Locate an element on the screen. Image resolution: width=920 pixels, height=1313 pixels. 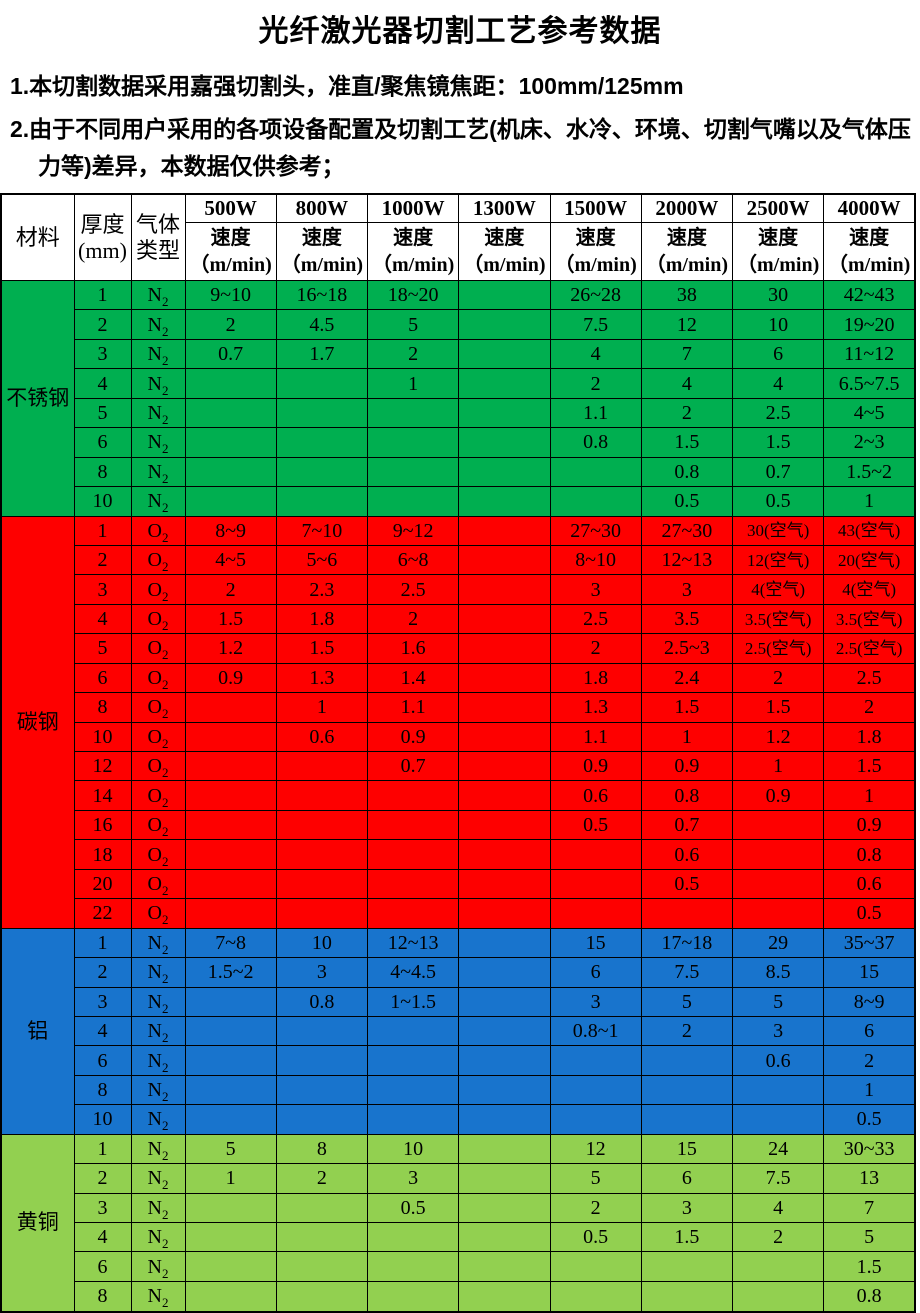
table-row: 5 N2 1.1 2 2.5 4~5 is located at coordinates (458, 413).